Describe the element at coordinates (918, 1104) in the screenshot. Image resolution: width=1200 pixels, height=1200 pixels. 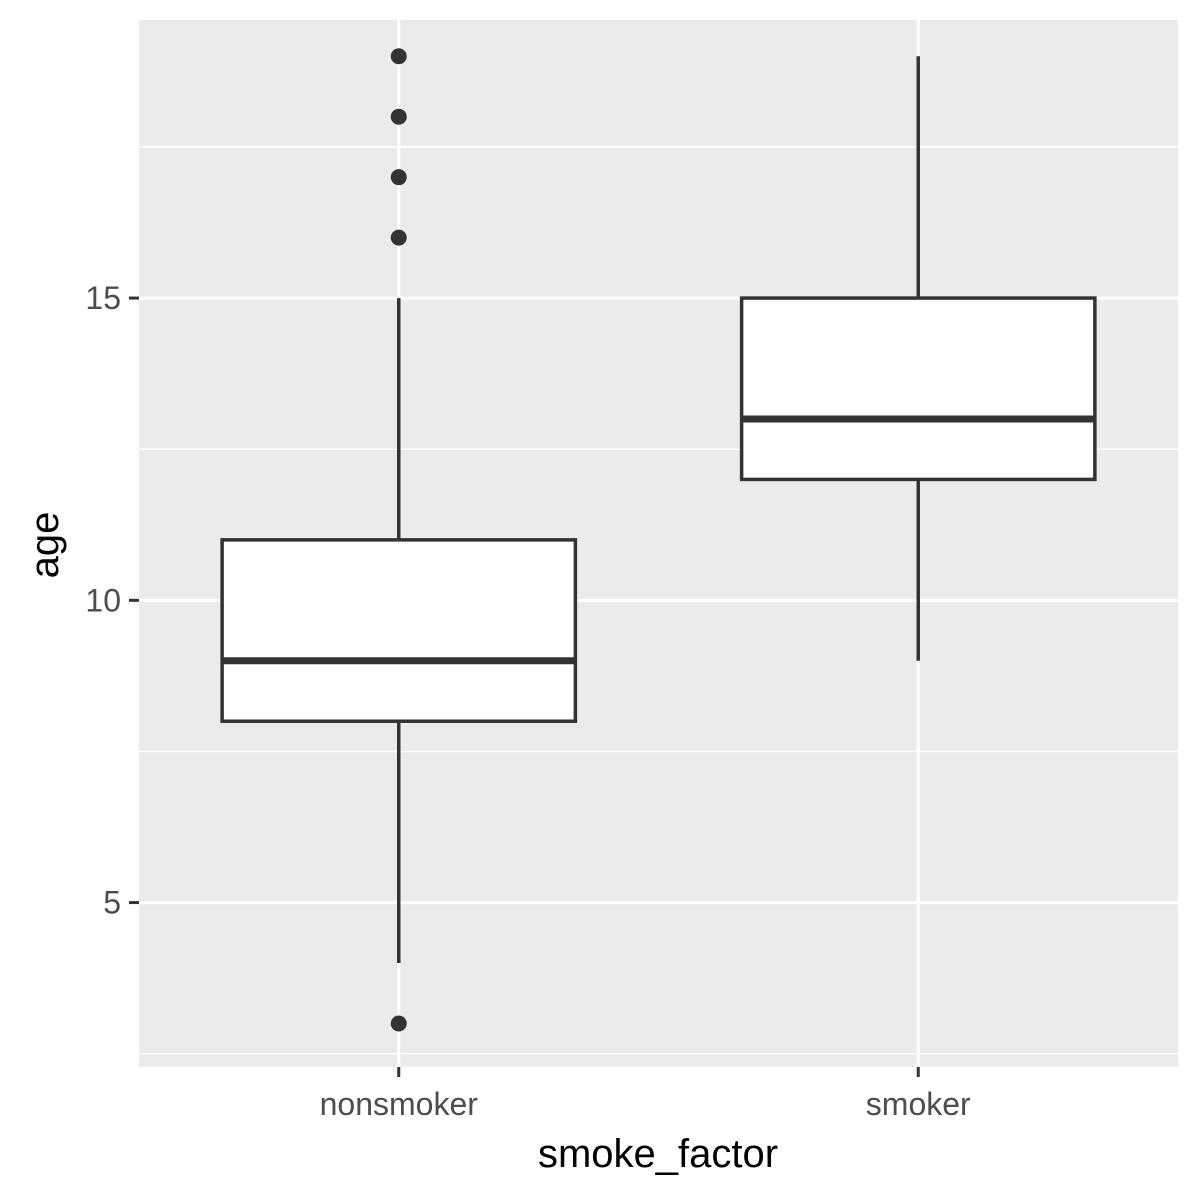
I see `x-tick-label: smoker` at that location.